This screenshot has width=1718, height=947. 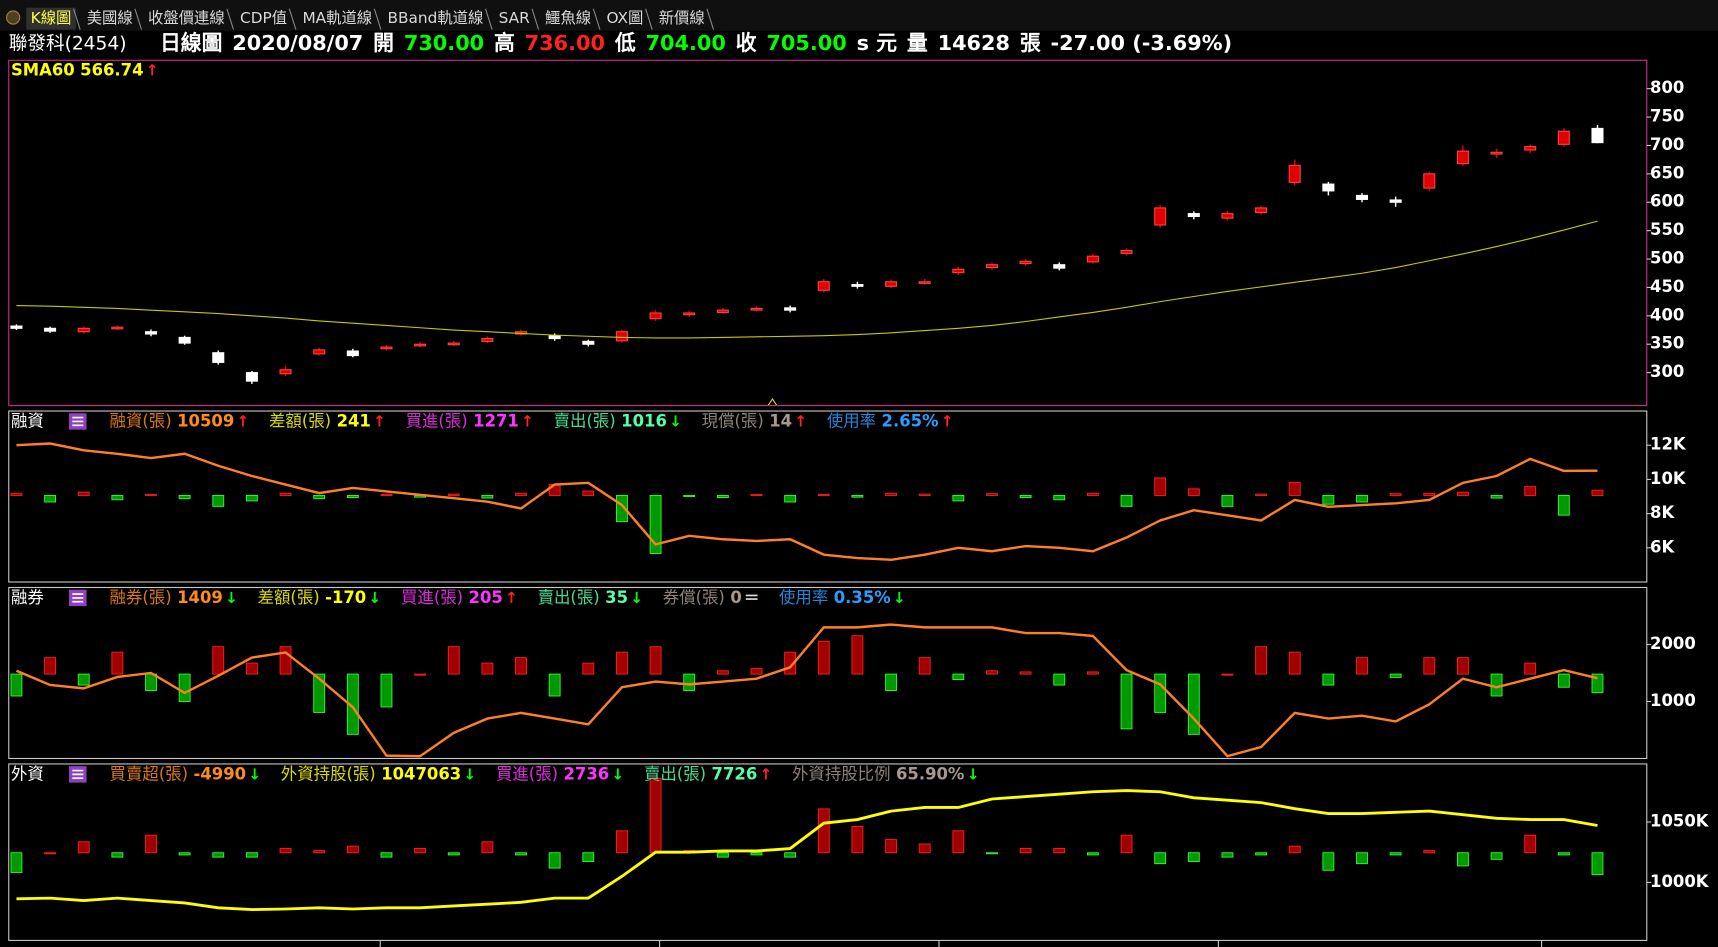 I want to click on tab-label: CDP值, so click(x=263, y=18).